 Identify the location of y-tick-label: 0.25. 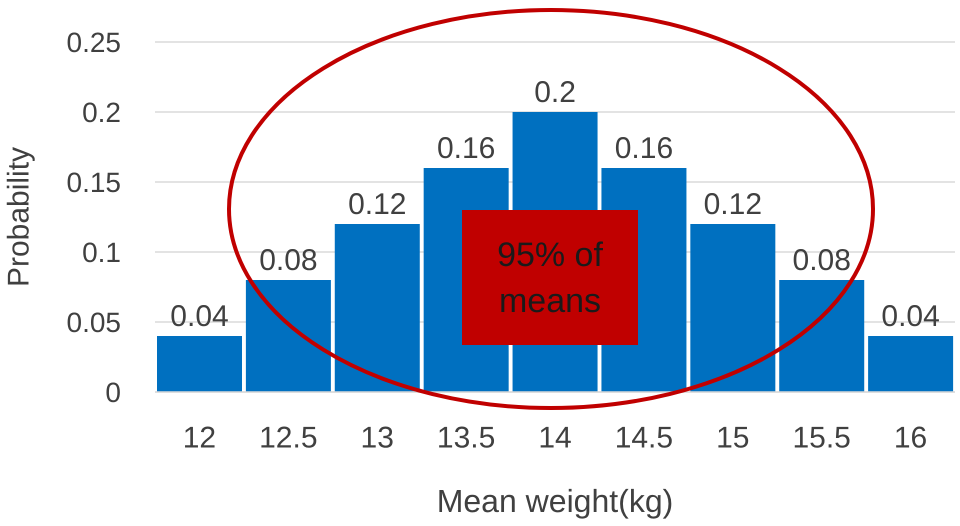
(93, 42).